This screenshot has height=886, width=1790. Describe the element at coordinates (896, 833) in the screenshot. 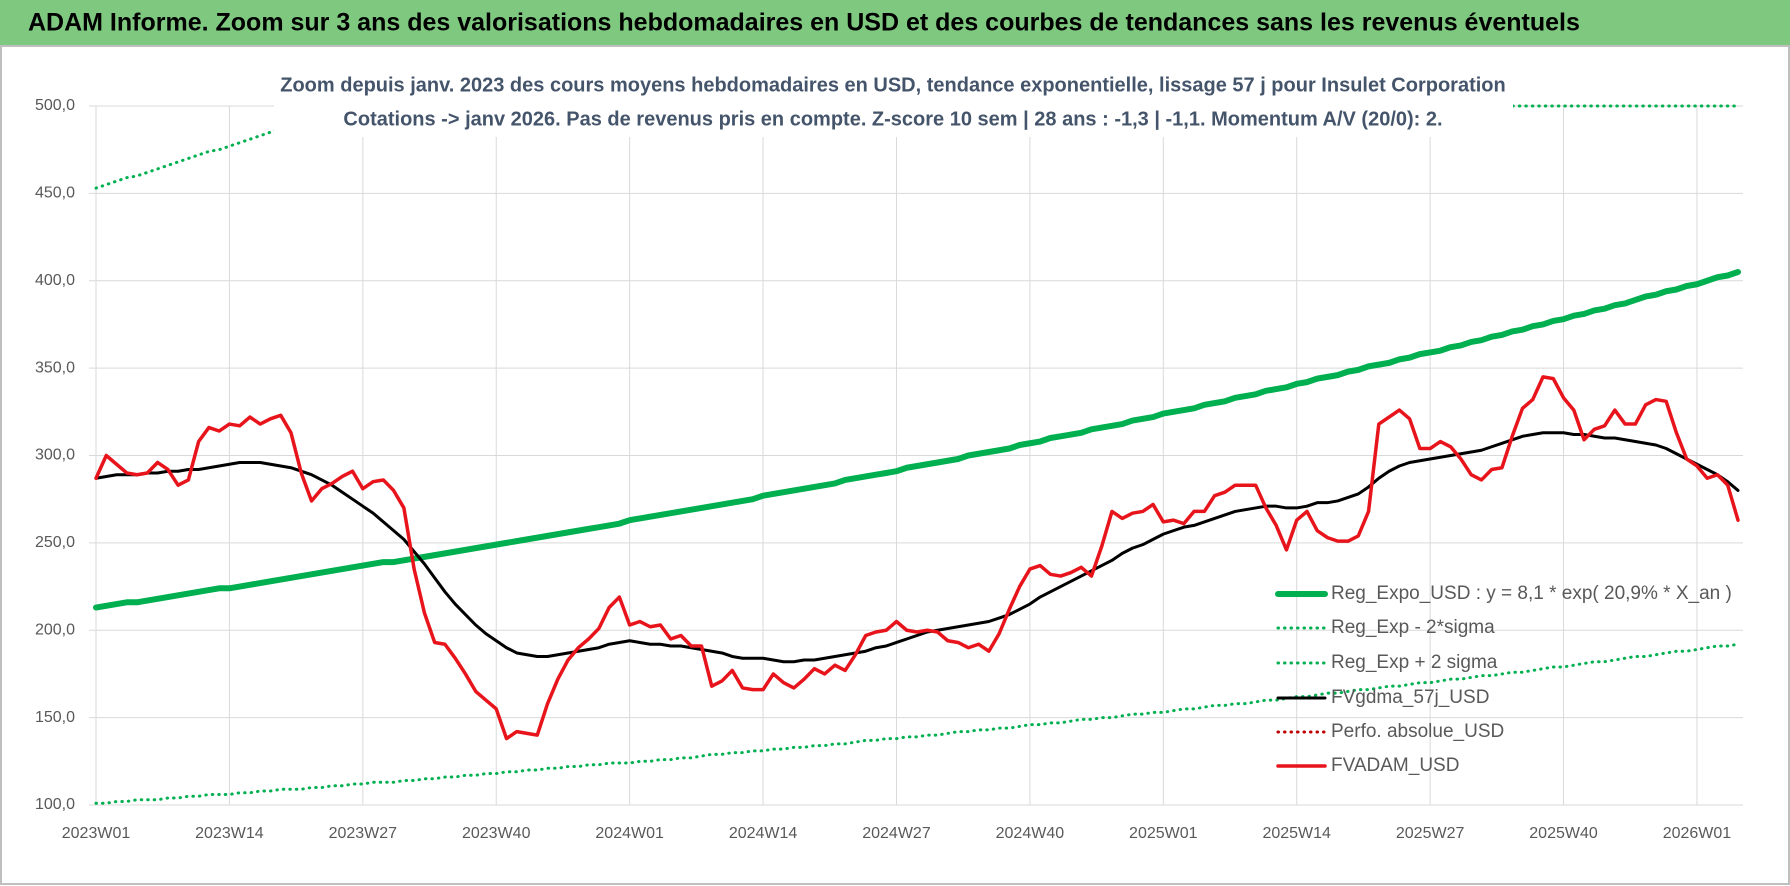

I see `x-tick-label: 2024W27` at that location.